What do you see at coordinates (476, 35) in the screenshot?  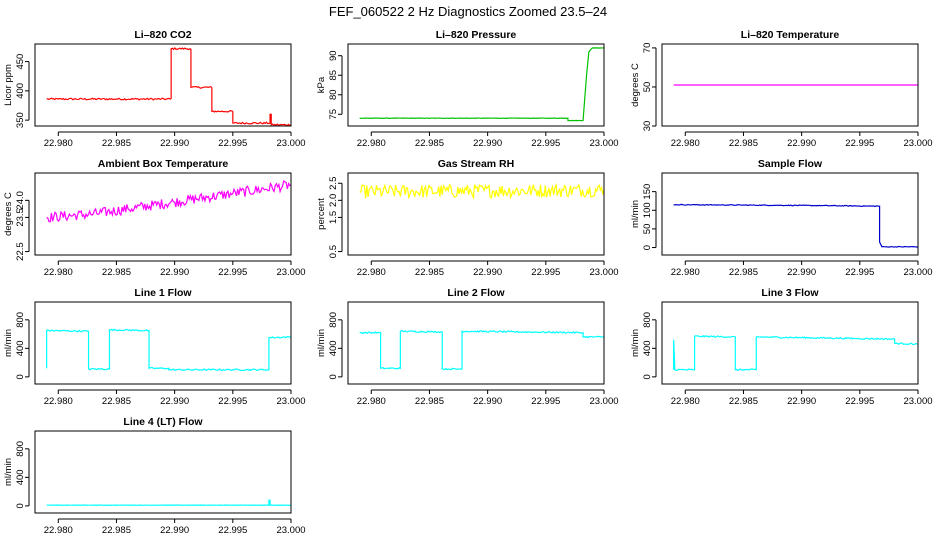 I see `panel-title: Li–820 Pressure` at bounding box center [476, 35].